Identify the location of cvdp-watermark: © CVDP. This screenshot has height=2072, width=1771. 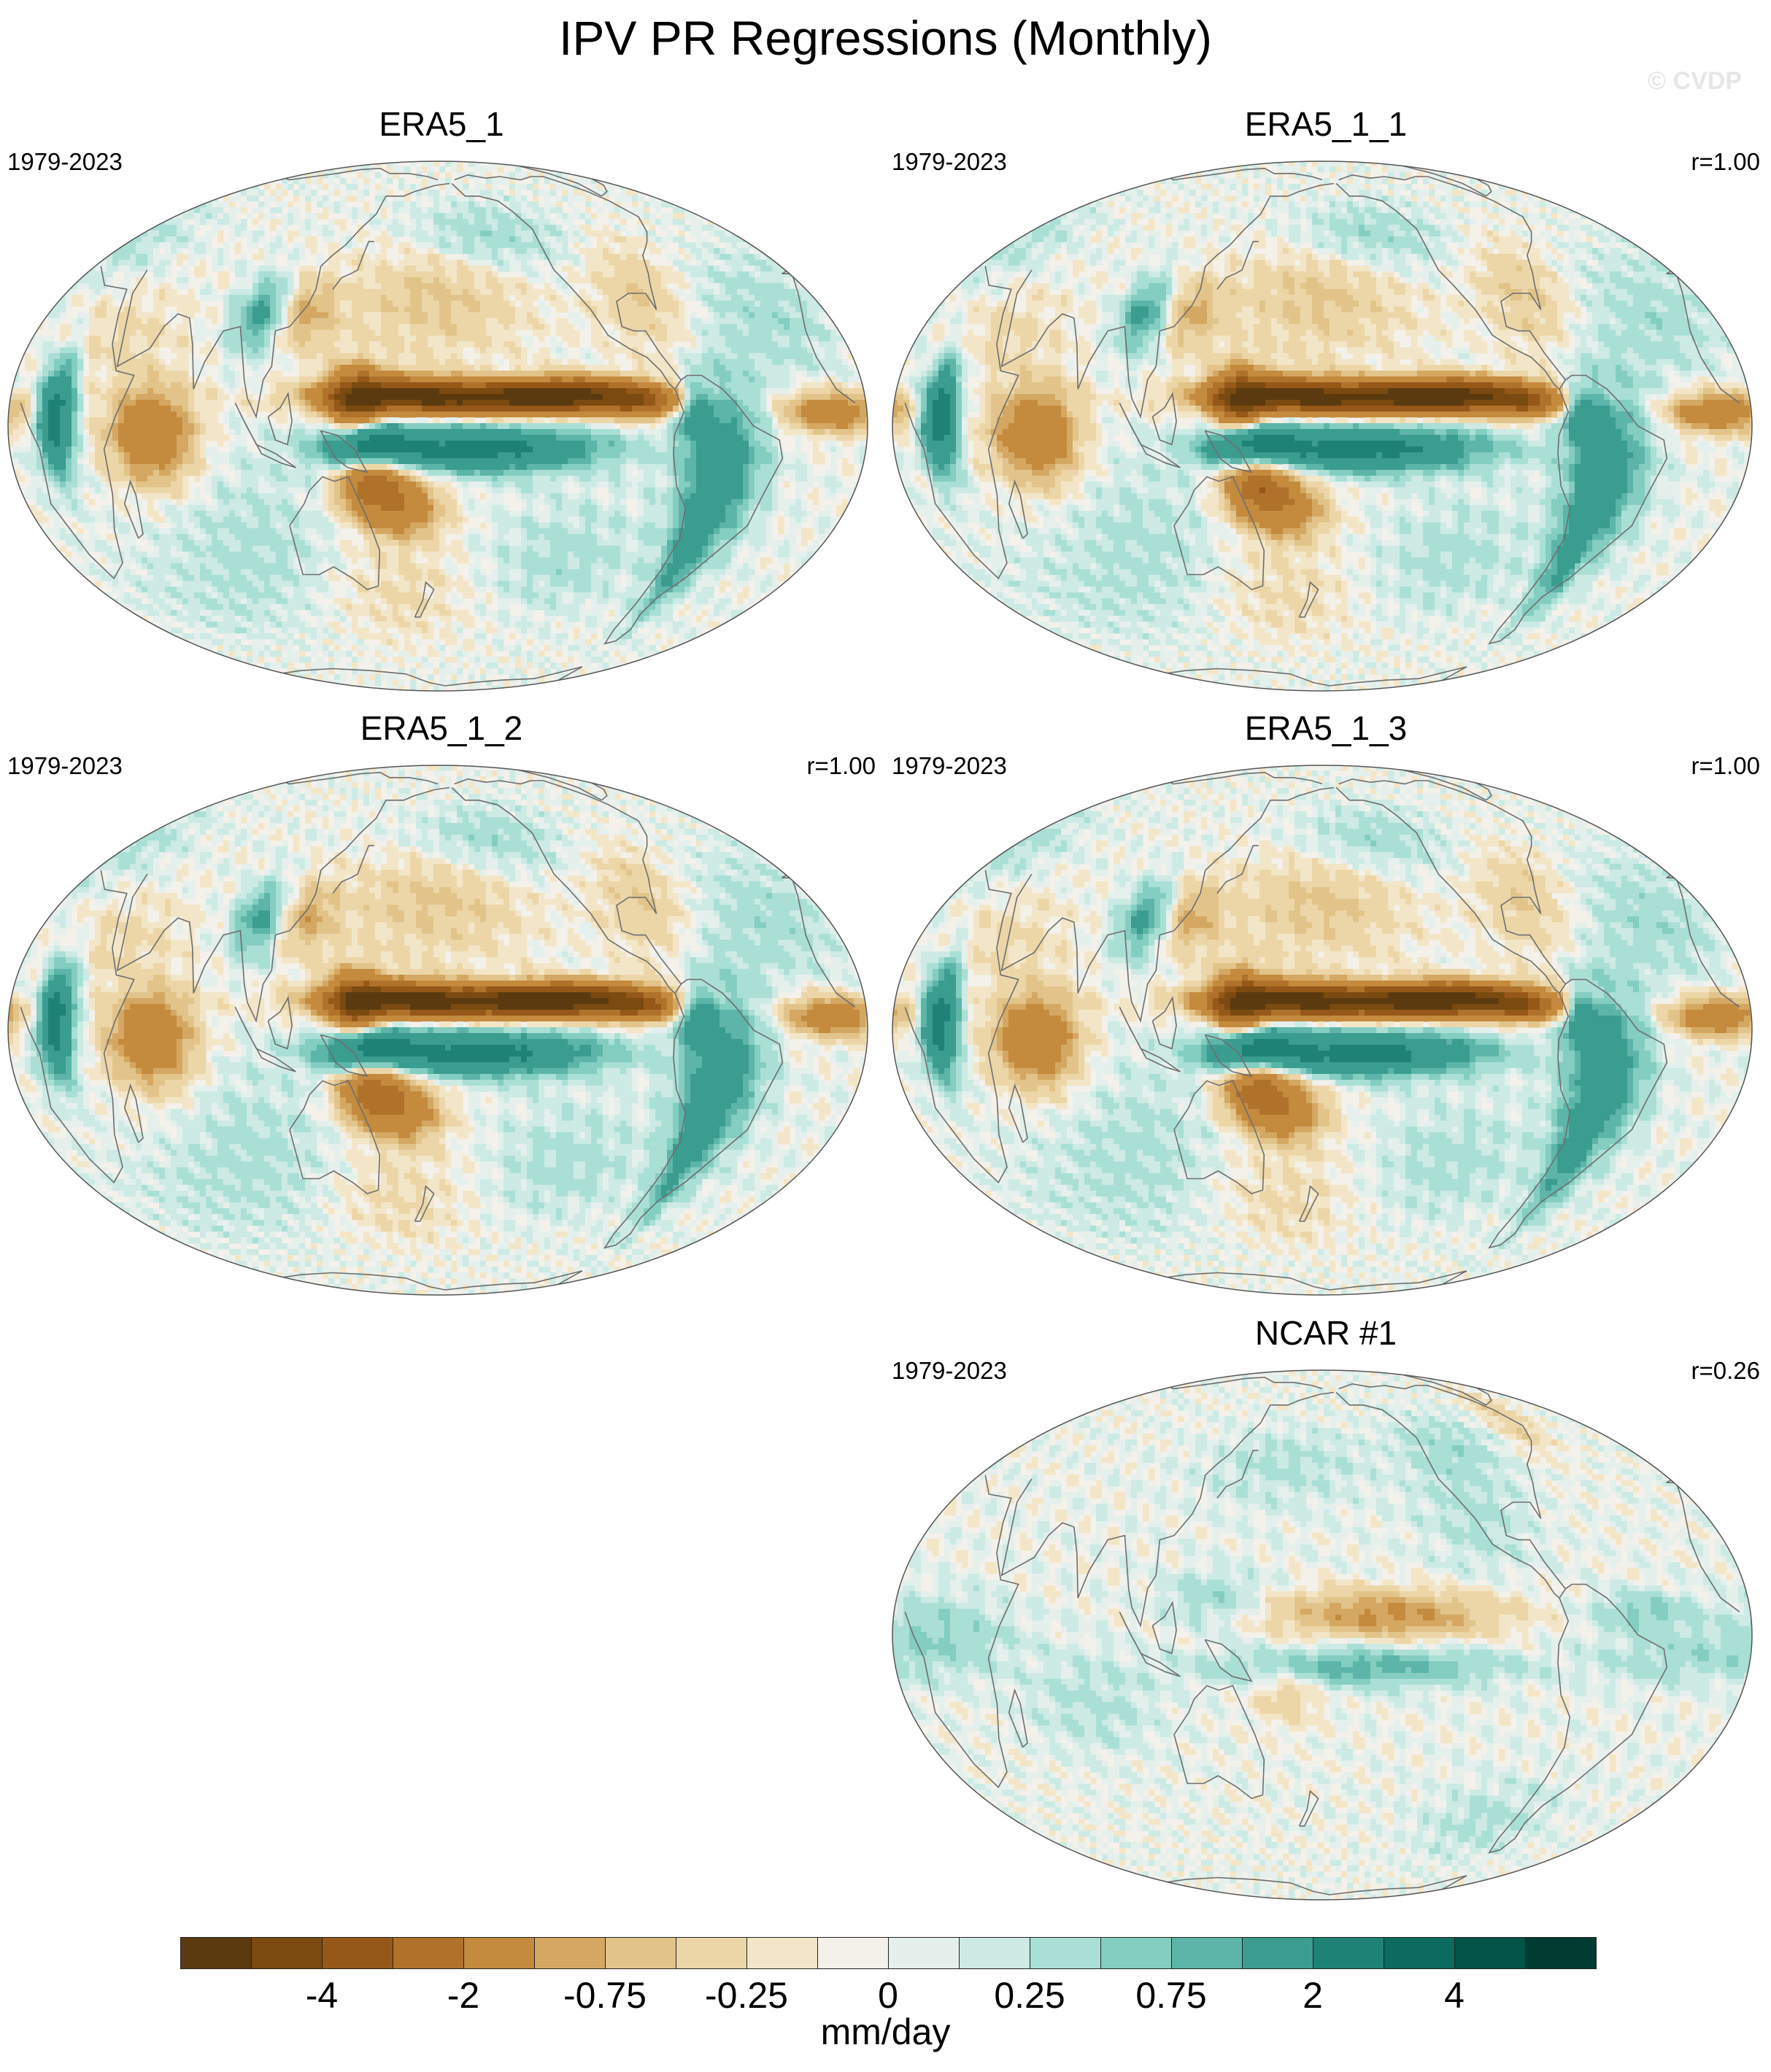
(1695, 81).